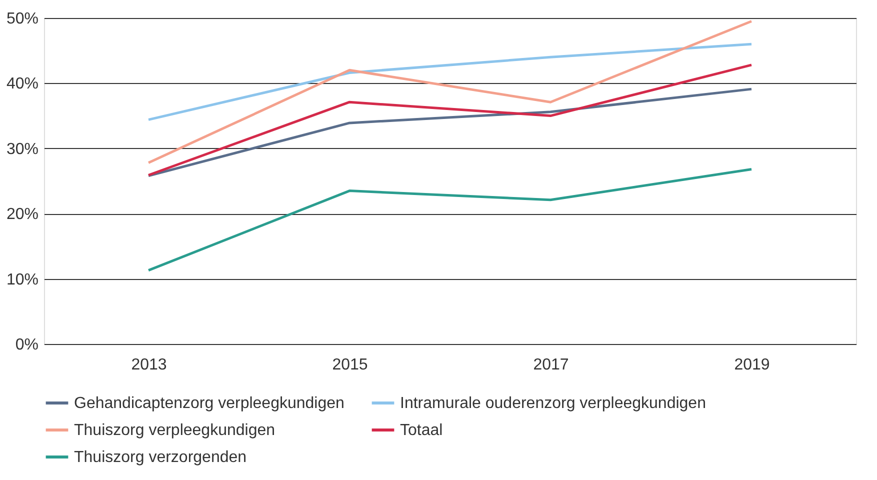  What do you see at coordinates (22, 215) in the screenshot?
I see `y-tick-label: 20%` at bounding box center [22, 215].